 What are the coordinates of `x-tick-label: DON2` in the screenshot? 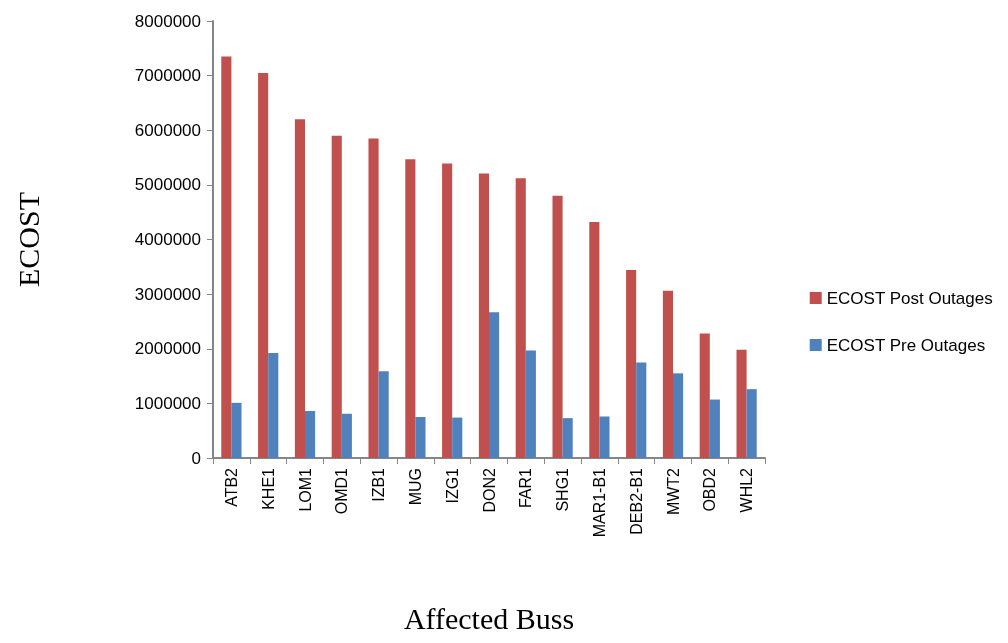 It's located at (489, 490).